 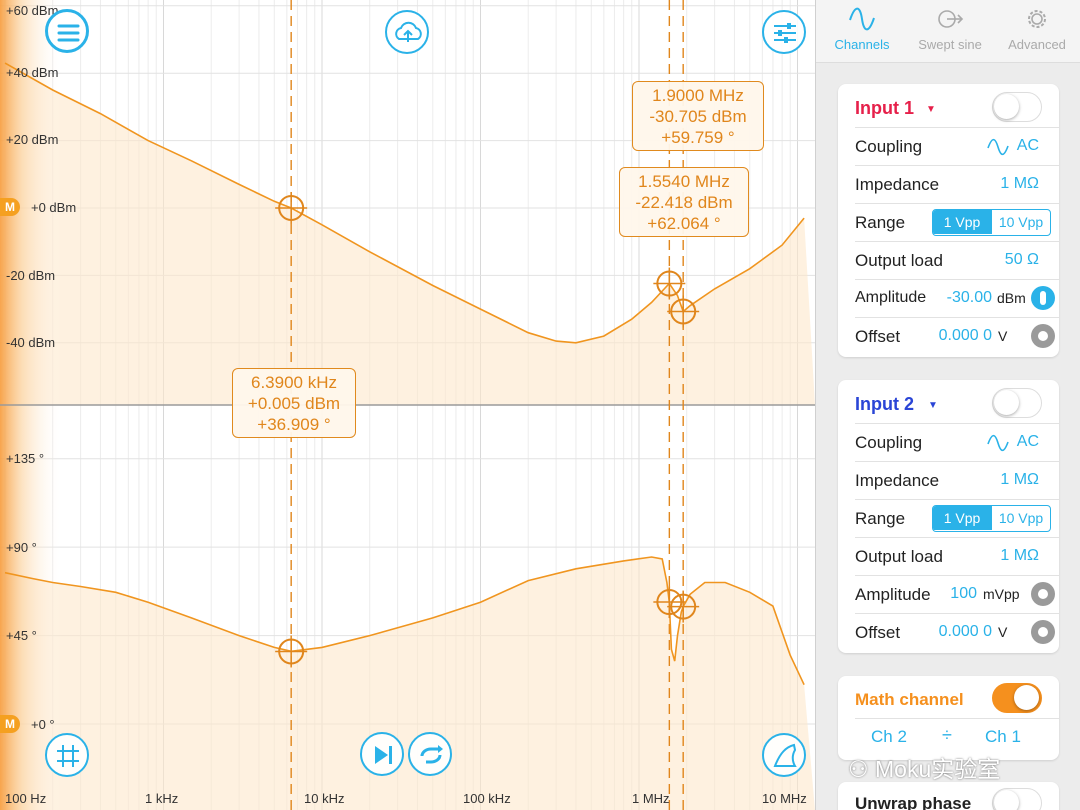 What do you see at coordinates (43, 724) in the screenshot?
I see `phase-axis-label: +0 °` at bounding box center [43, 724].